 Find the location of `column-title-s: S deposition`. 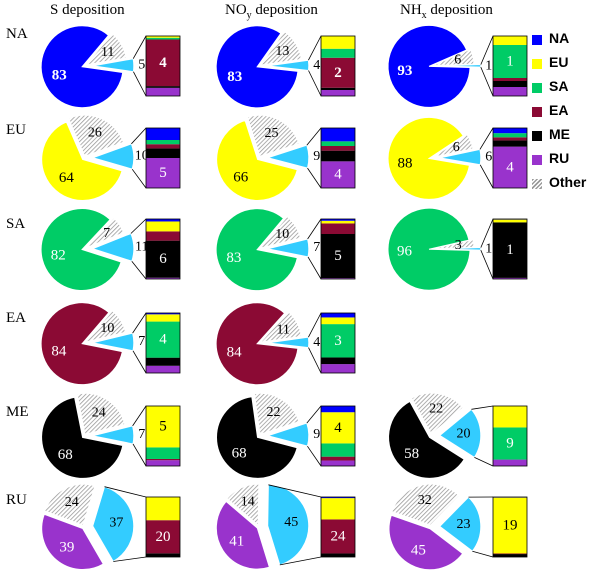

column-title-s: S deposition is located at coordinates (87, 10).